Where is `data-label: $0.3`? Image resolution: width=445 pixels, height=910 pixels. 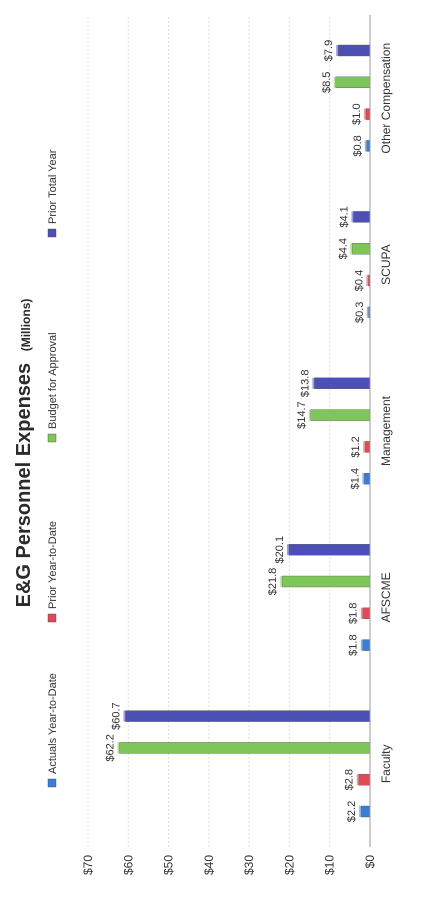
data-label: $0.3 is located at coordinates (360, 312).